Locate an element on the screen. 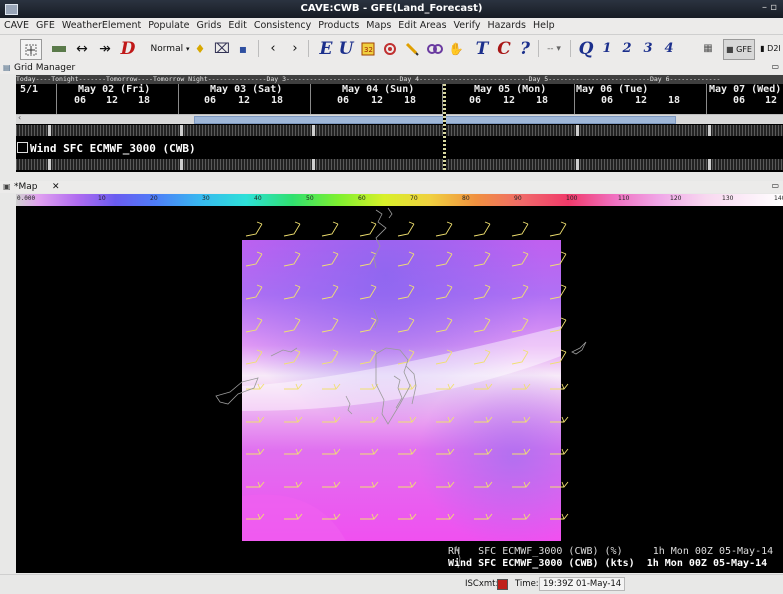  toolbar-1-button: 1 is located at coordinates (607, 48).